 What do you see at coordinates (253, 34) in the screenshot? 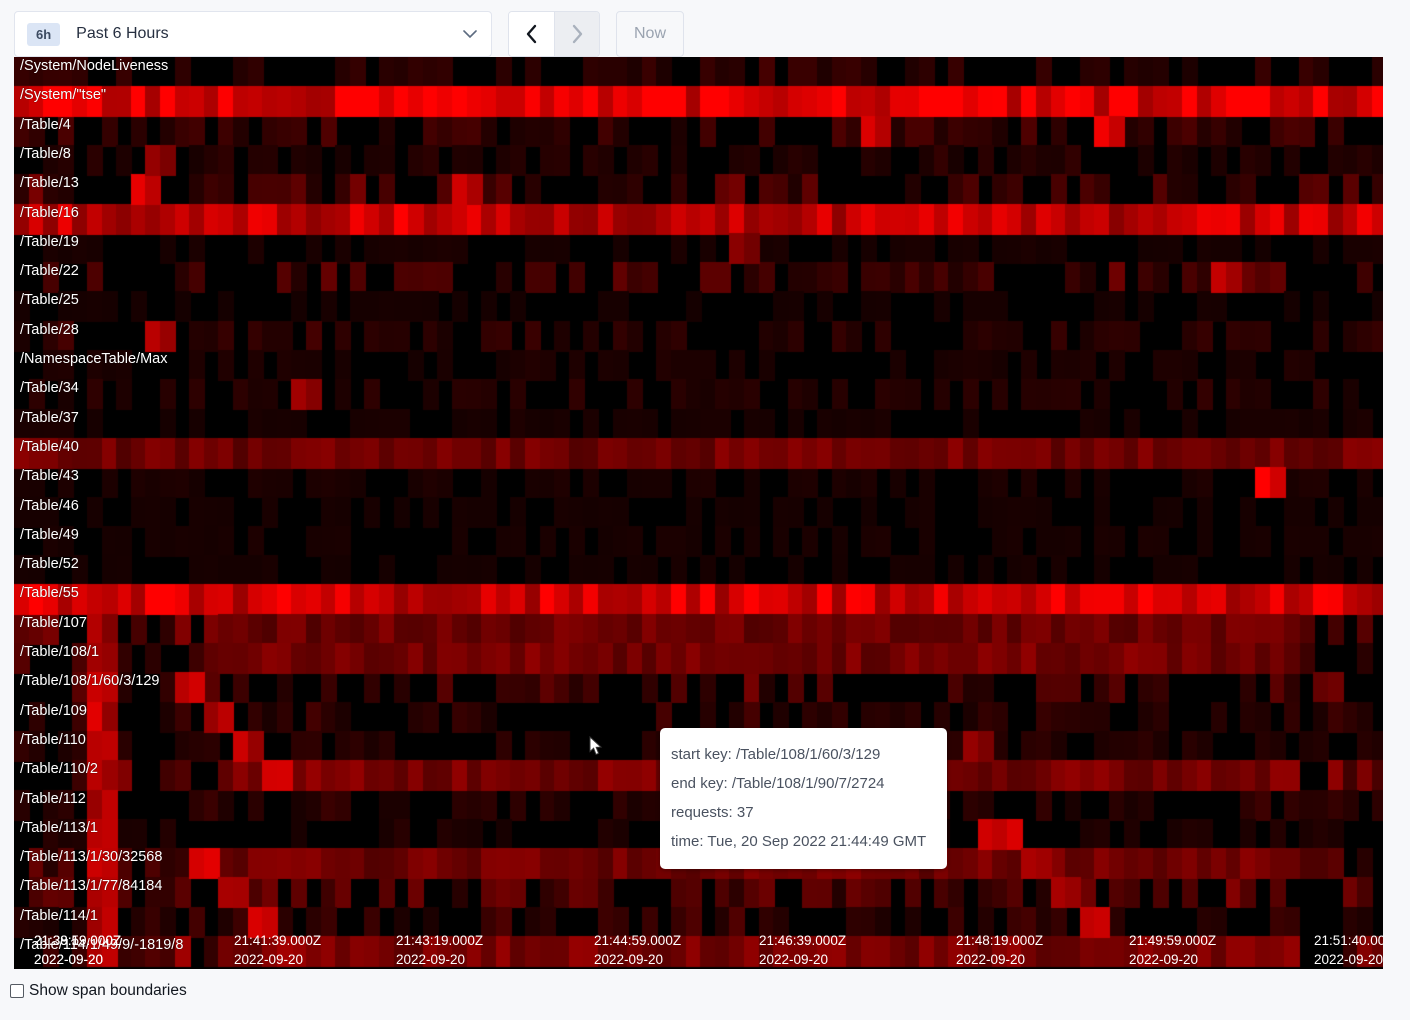
I see `time-range-select: 6h Past 6 Hours` at bounding box center [253, 34].